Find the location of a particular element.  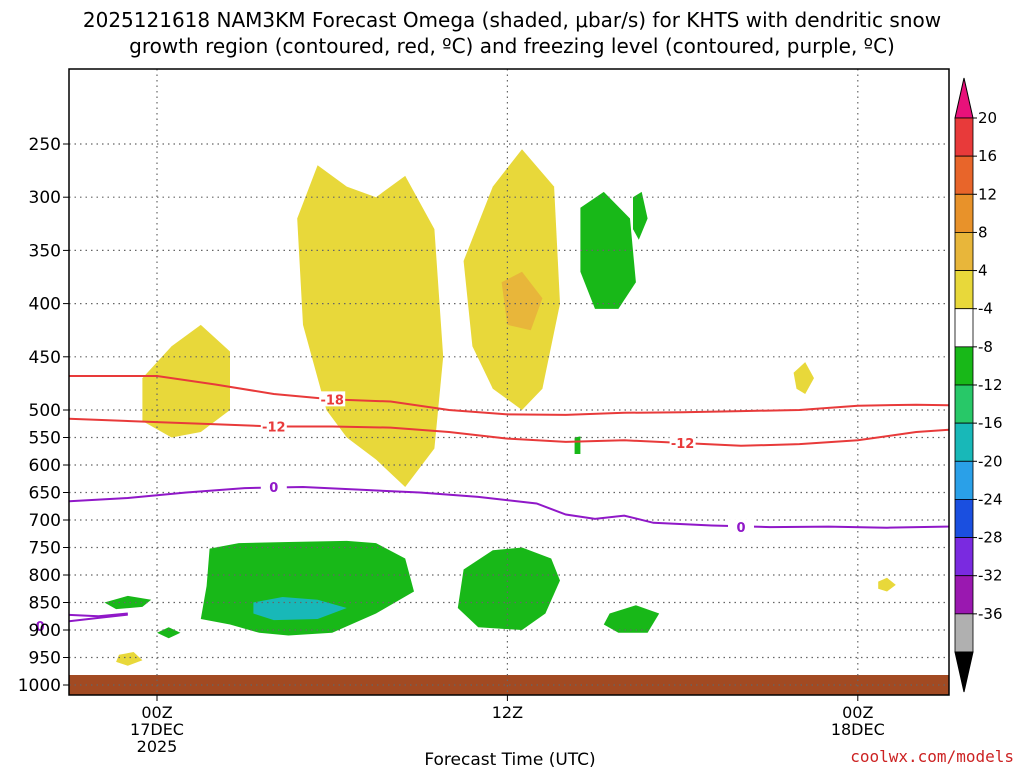

x-tick-label-24-1: 17DEC is located at coordinates (157, 729).